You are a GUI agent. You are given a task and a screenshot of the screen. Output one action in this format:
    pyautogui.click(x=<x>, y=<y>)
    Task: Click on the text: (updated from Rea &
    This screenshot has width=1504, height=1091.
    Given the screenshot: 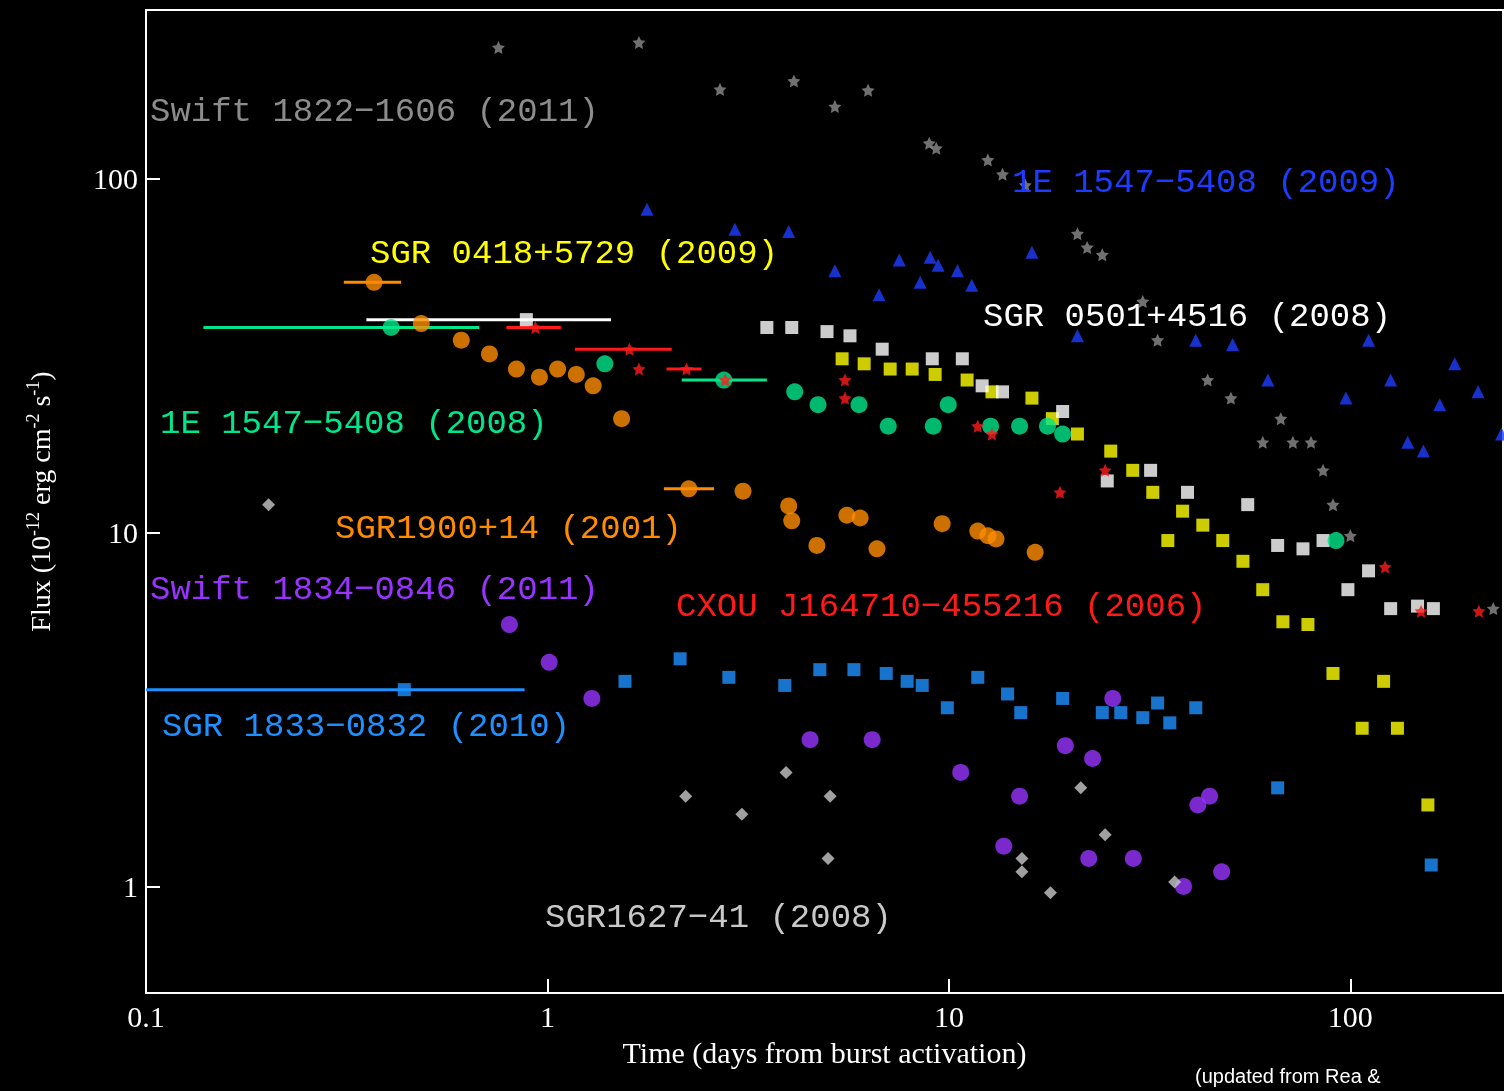 What is the action you would take?
    pyautogui.click(x=1288, y=1076)
    